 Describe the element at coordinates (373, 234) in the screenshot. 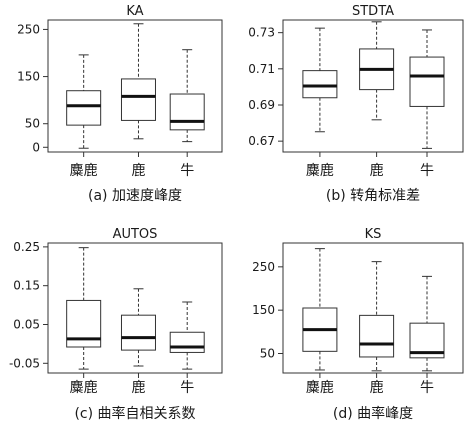

I see `chart-title: KS` at that location.